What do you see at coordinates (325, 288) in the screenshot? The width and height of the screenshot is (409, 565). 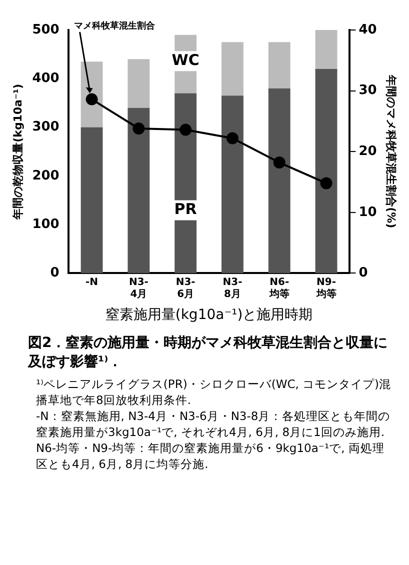 I see `x-tick-label: N9- 均等` at bounding box center [325, 288].